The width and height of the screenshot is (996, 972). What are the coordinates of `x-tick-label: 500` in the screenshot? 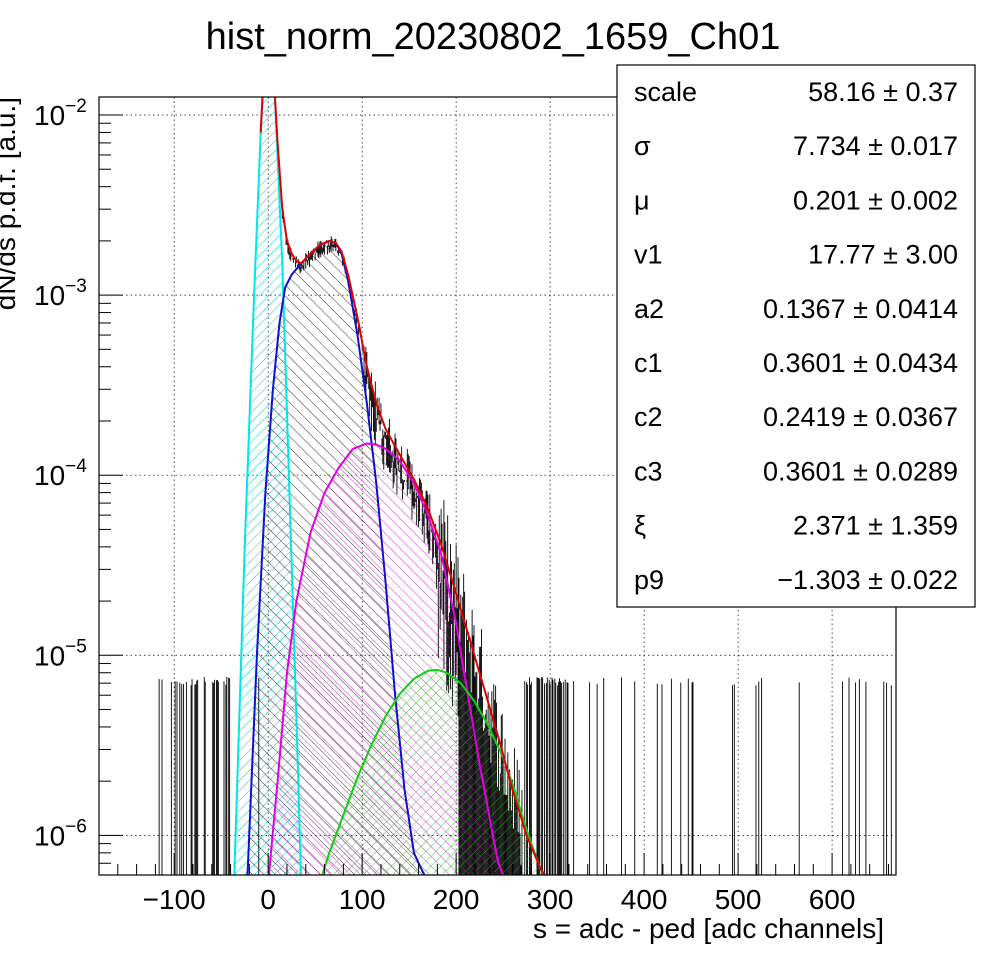 It's located at (738, 899).